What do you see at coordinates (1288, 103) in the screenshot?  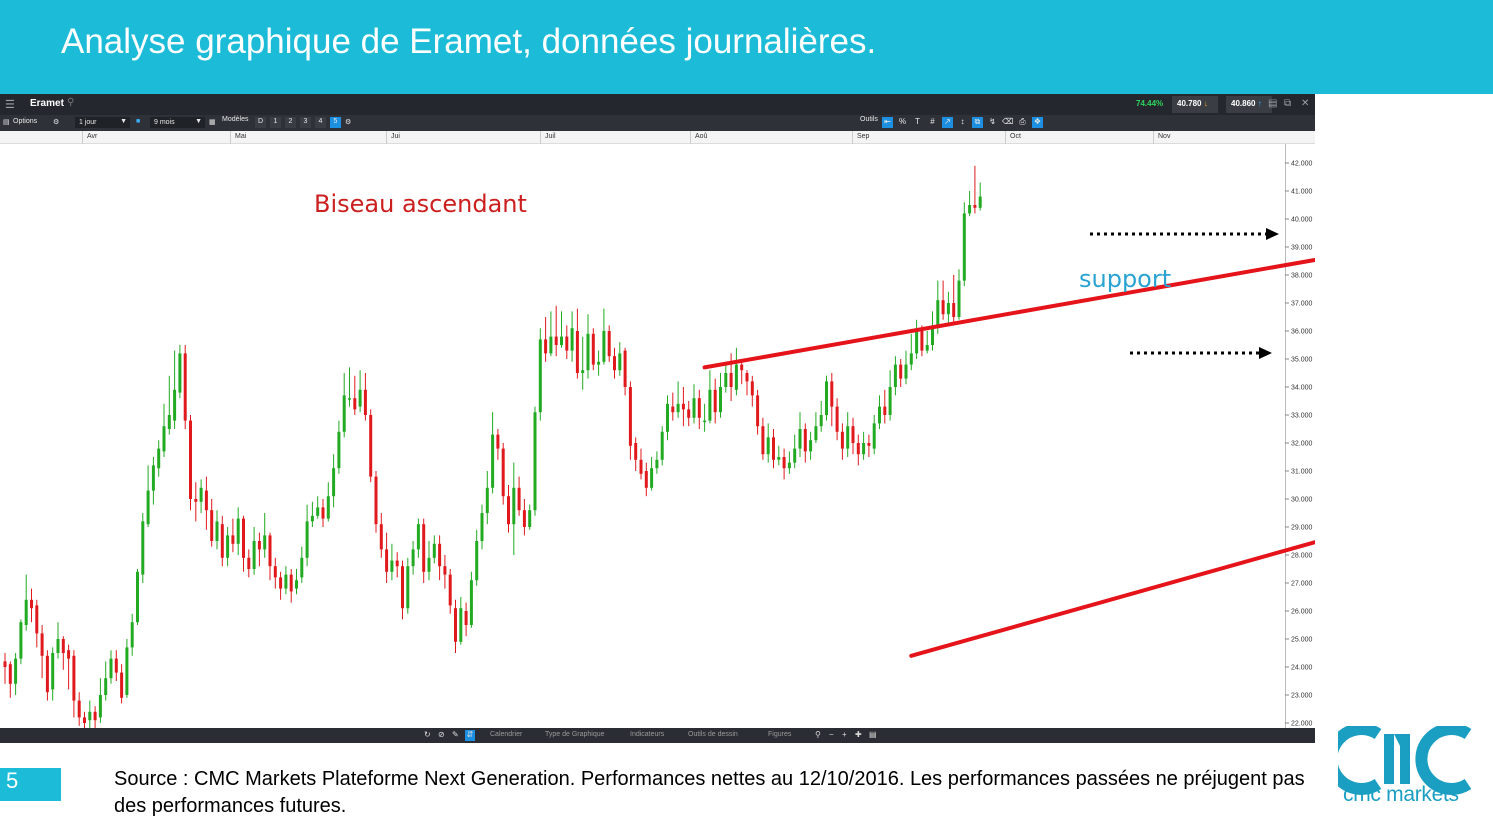 I see `detach-window-icon: ⧉` at bounding box center [1288, 103].